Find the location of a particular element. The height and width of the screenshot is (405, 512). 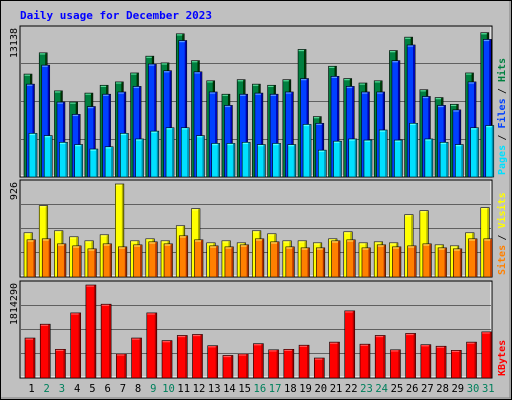

day-label-20: 20 is located at coordinates (320, 389).